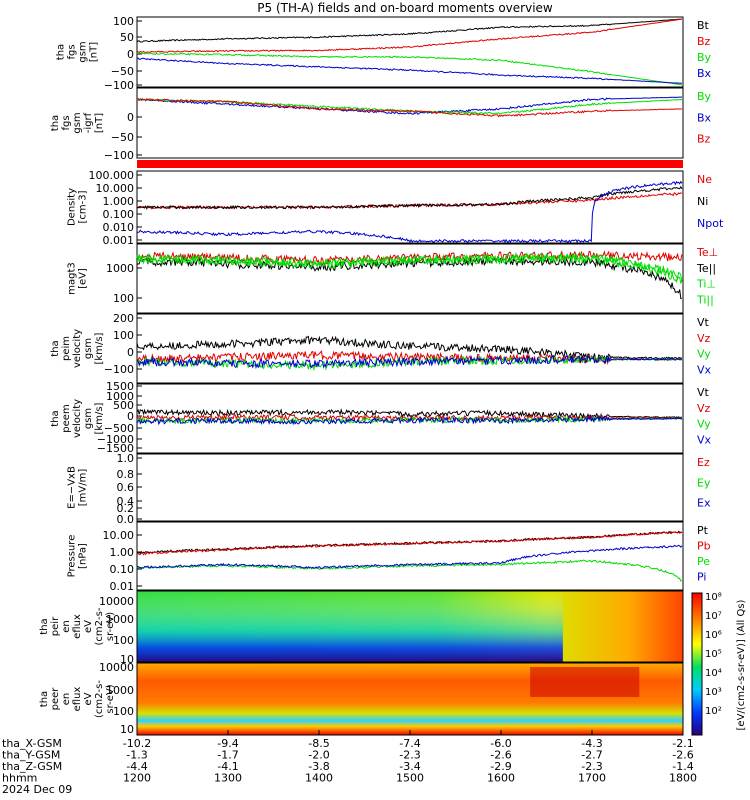  What do you see at coordinates (32, 743) in the screenshot?
I see `x-row-label: tha_X-GSM` at bounding box center [32, 743].